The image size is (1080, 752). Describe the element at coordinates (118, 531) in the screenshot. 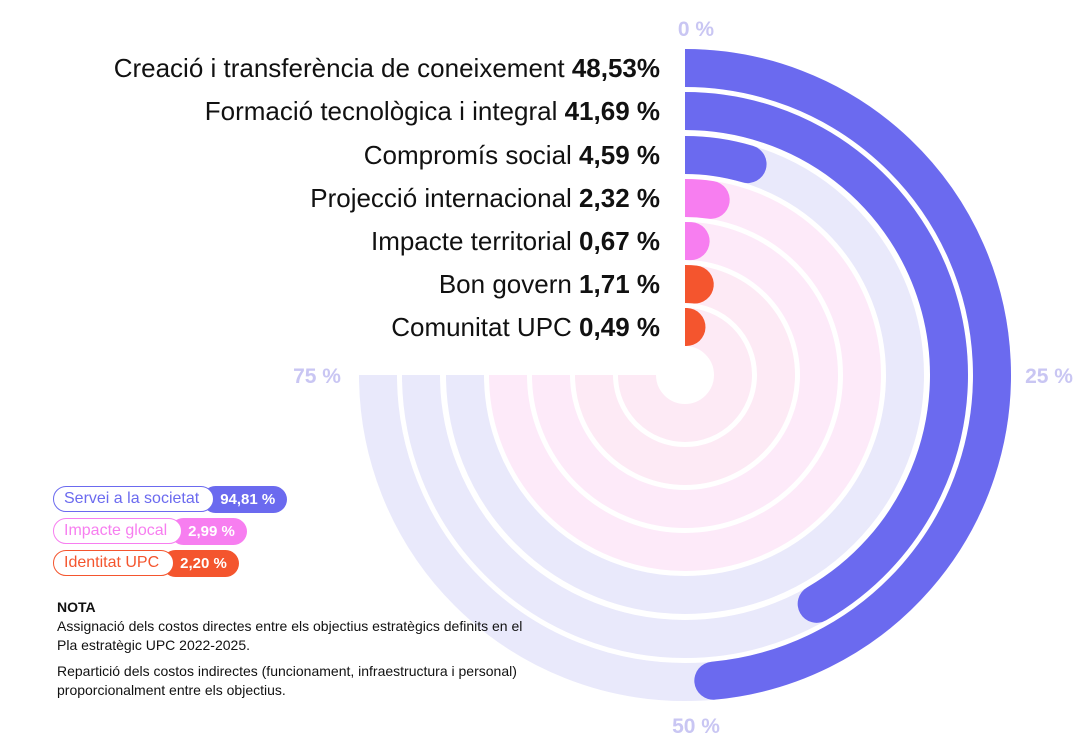

I see `legend-label: Impacte glocal` at that location.